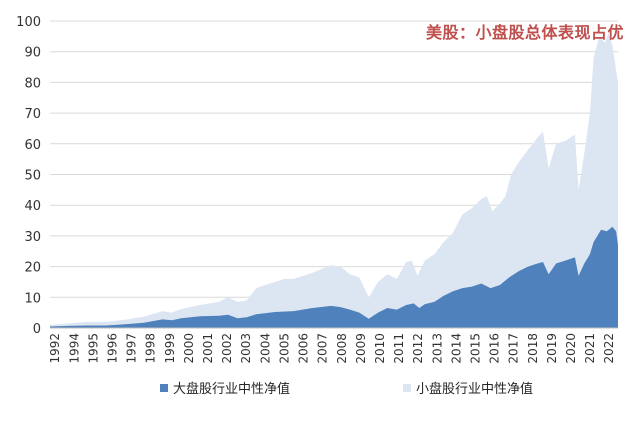 This screenshot has height=425, width=640. What do you see at coordinates (32, 268) in the screenshot?
I see `y-tick-label: 20` at bounding box center [32, 268].